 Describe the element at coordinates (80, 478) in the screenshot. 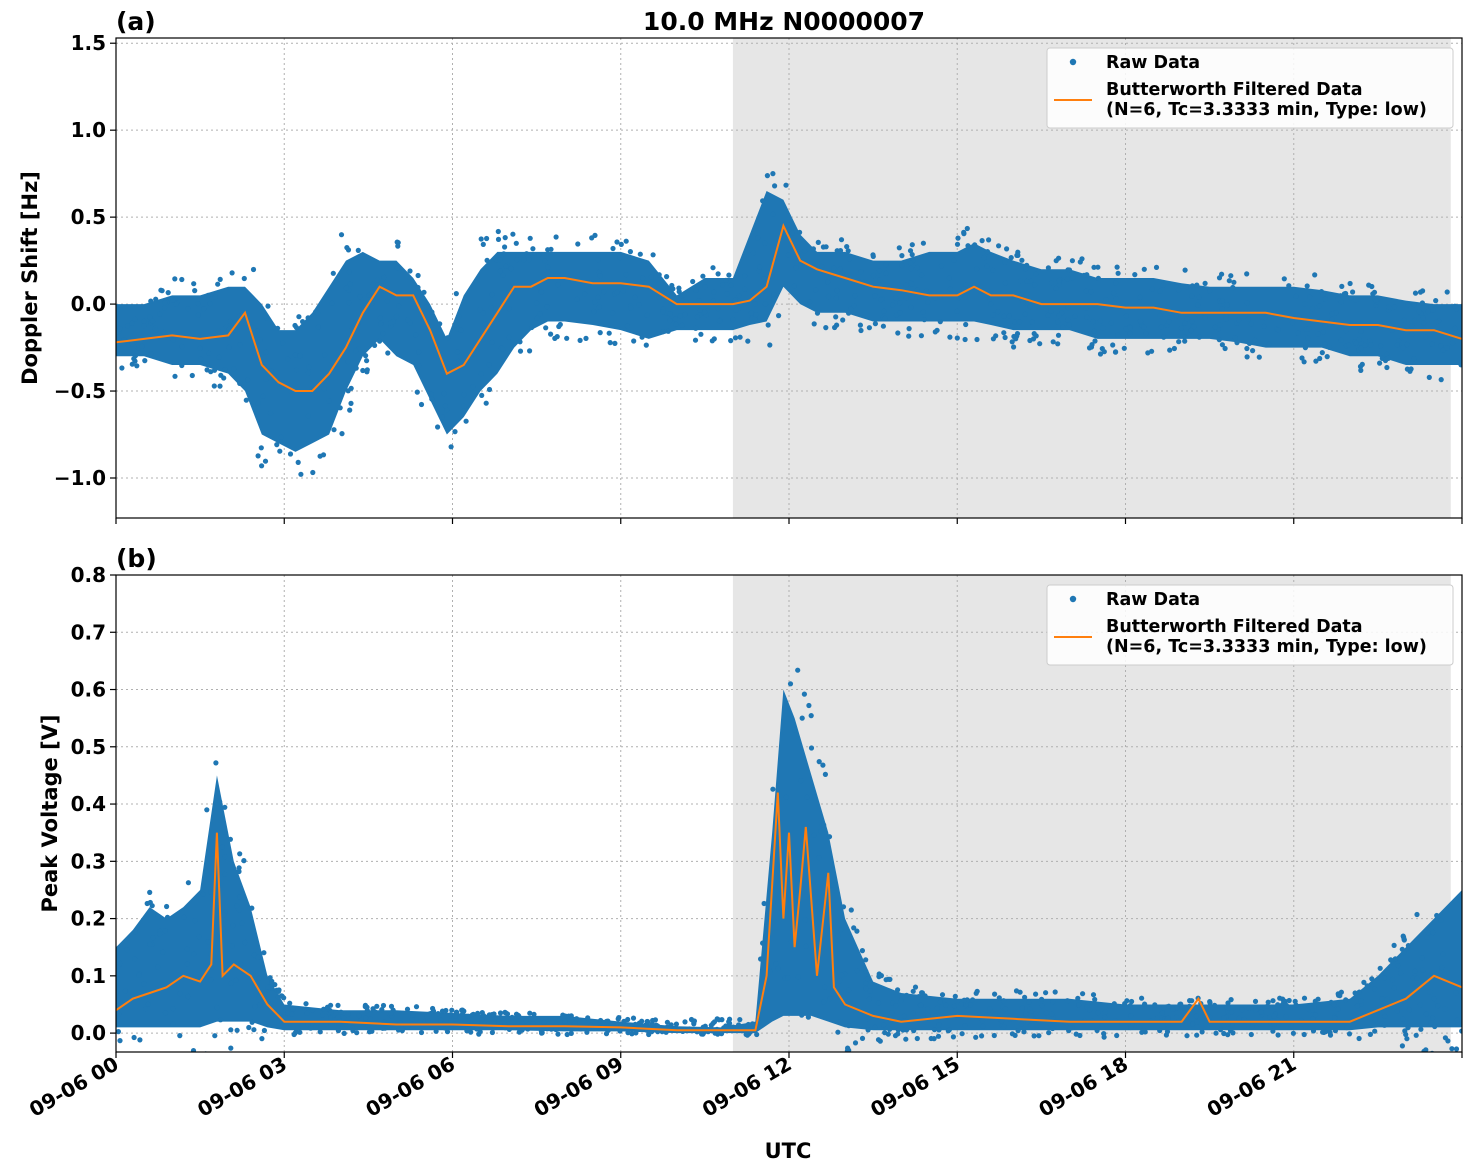

I see `y-tick-label: −1.0` at that location.